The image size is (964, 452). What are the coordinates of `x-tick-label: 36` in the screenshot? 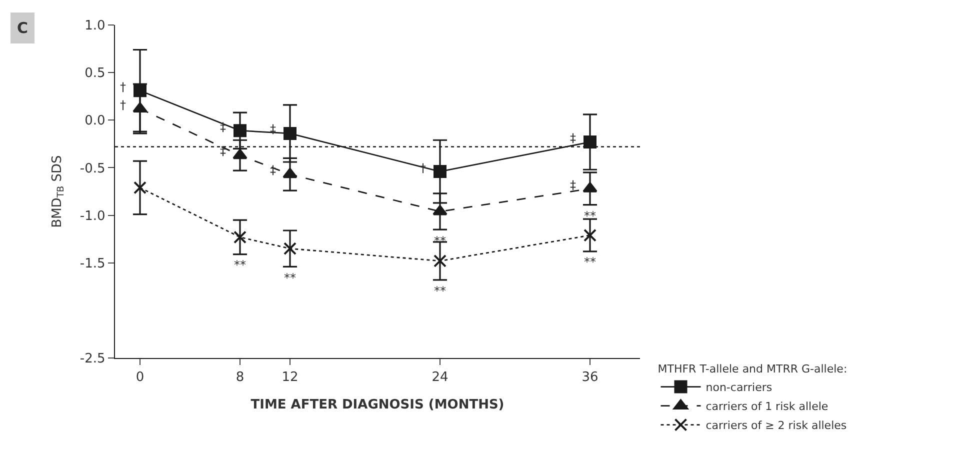 It's located at (590, 377).